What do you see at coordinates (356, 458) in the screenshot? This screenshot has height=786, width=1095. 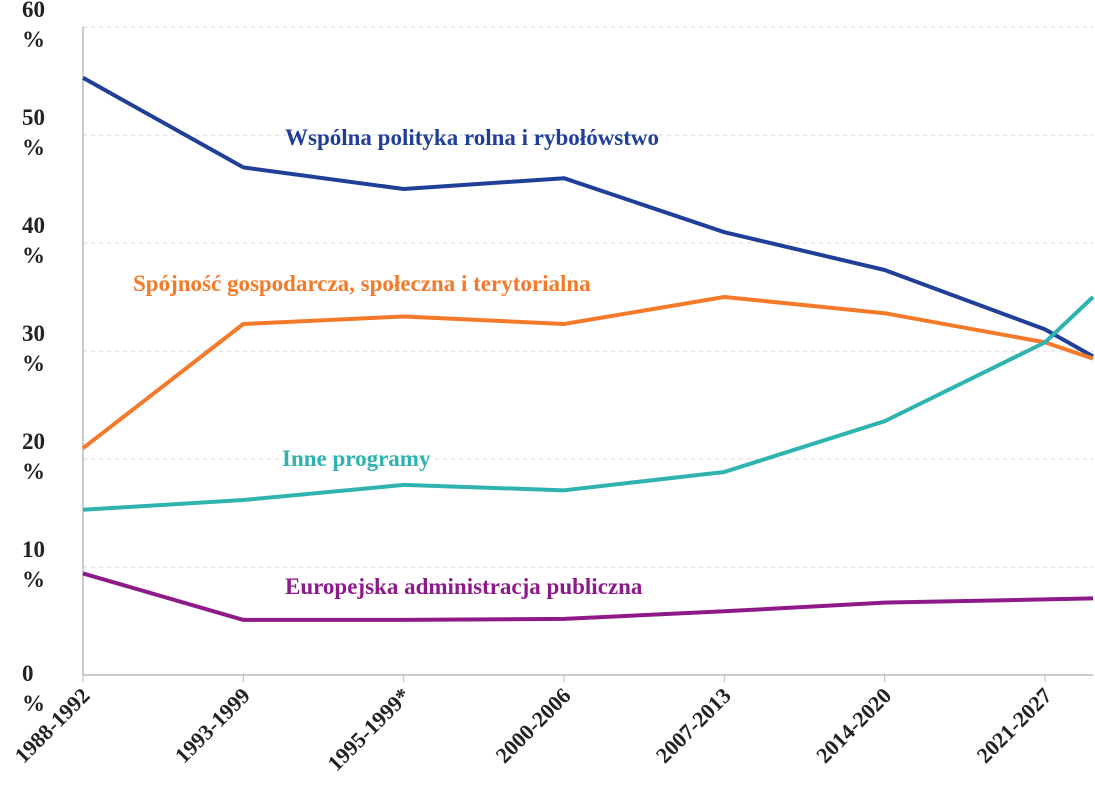 I see `series-label: Inne programy` at bounding box center [356, 458].